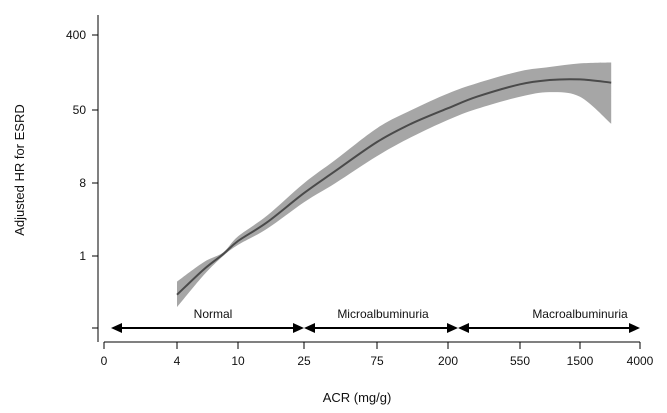 Image resolution: width=667 pixels, height=413 pixels. I want to click on x-tick-label: 4, so click(177, 361).